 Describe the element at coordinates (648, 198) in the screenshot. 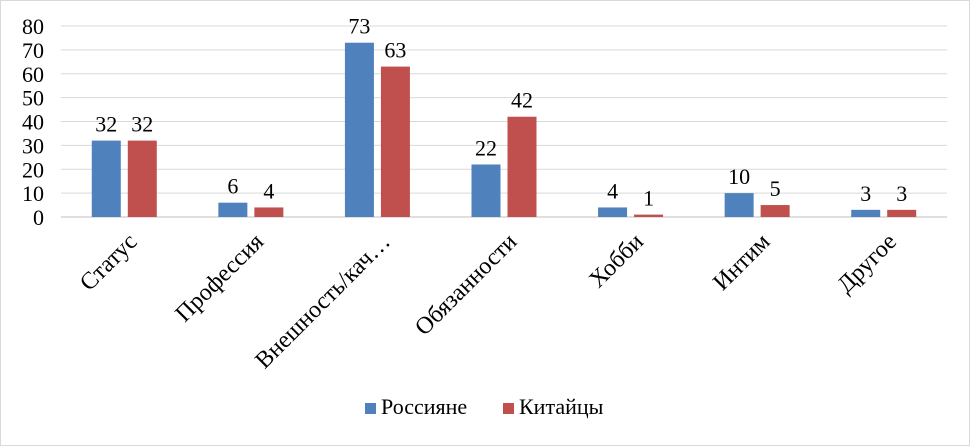

I see `data-label: 1` at that location.